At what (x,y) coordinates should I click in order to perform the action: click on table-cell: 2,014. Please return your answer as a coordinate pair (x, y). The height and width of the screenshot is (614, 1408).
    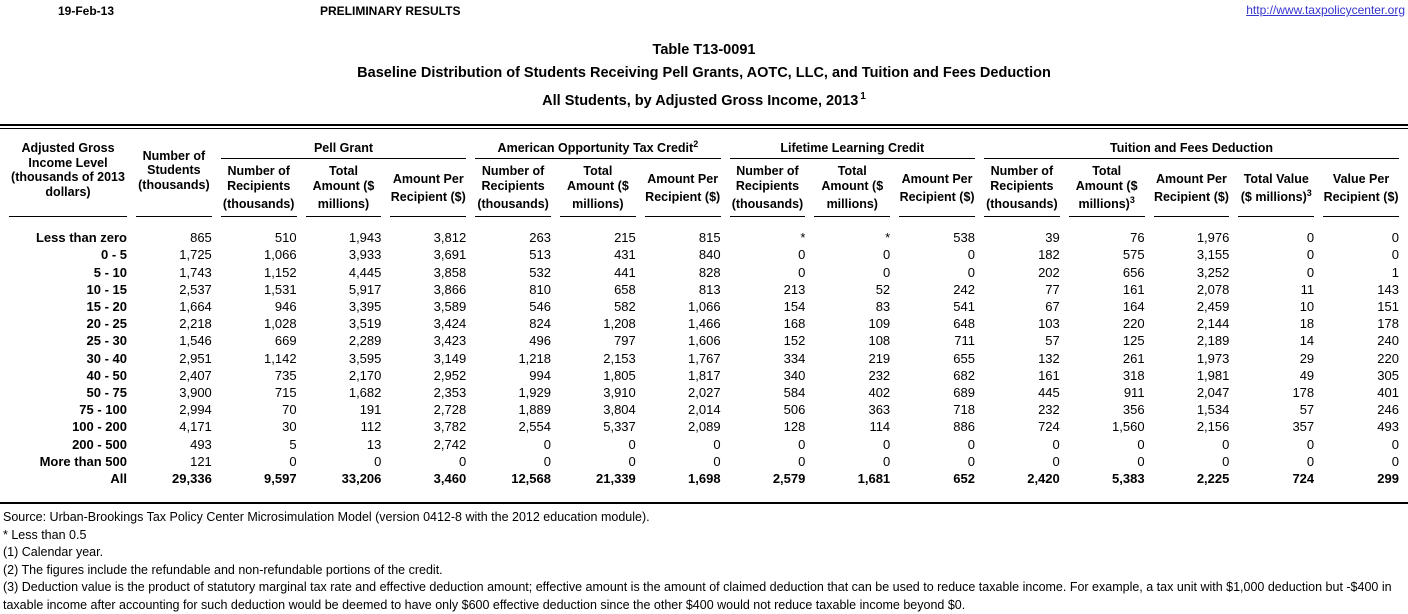
    Looking at the image, I should click on (704, 410).